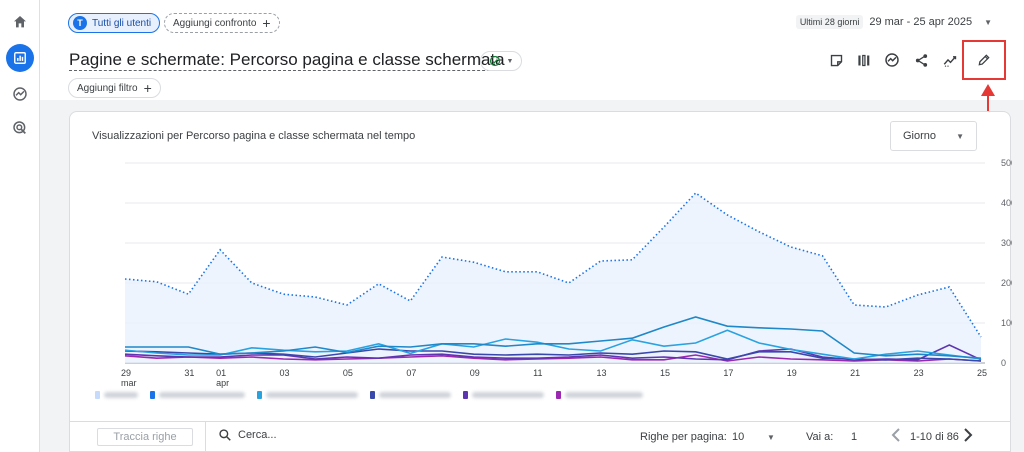  Describe the element at coordinates (1003, 363) in the screenshot. I see `y-tick-label: 0` at that location.